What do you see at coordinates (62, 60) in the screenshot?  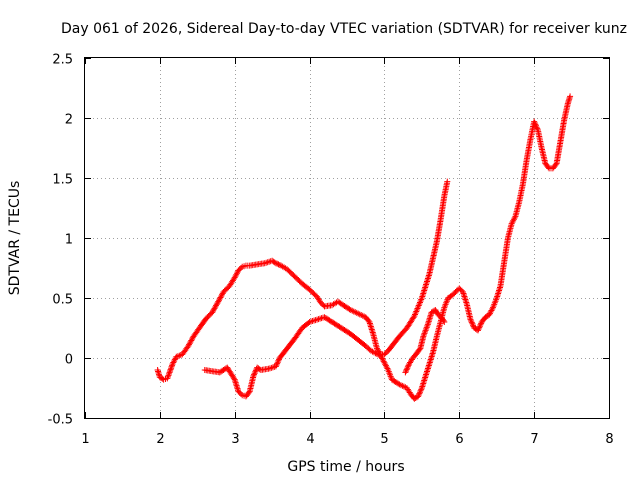 I see `y-tick-label: 2.5` at bounding box center [62, 60].